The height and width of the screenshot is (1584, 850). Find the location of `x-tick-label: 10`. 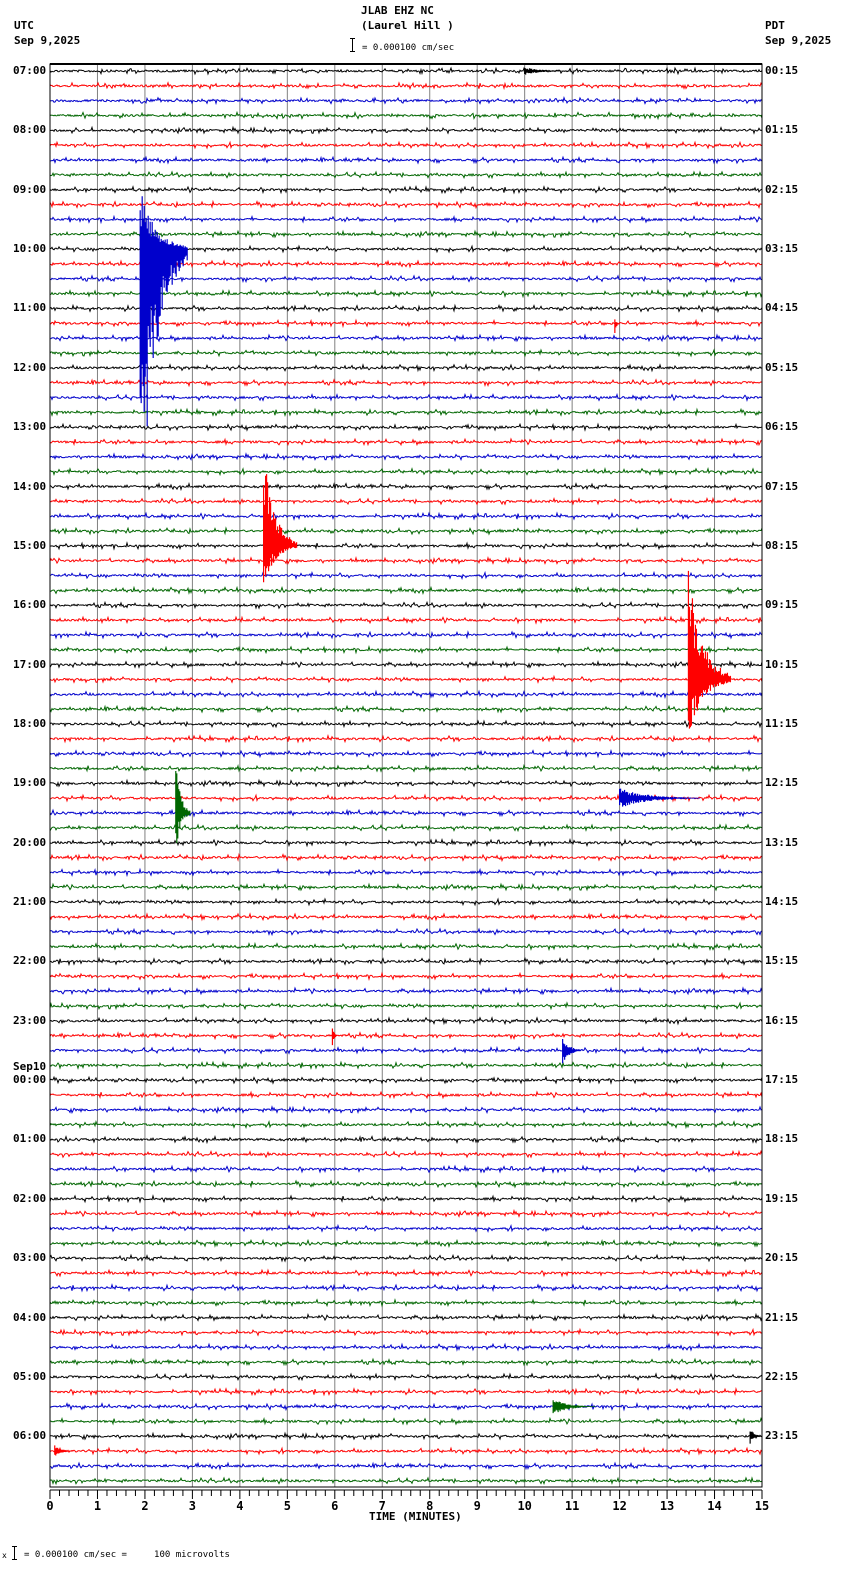

x-tick-label: 10 is located at coordinates (524, 1506).